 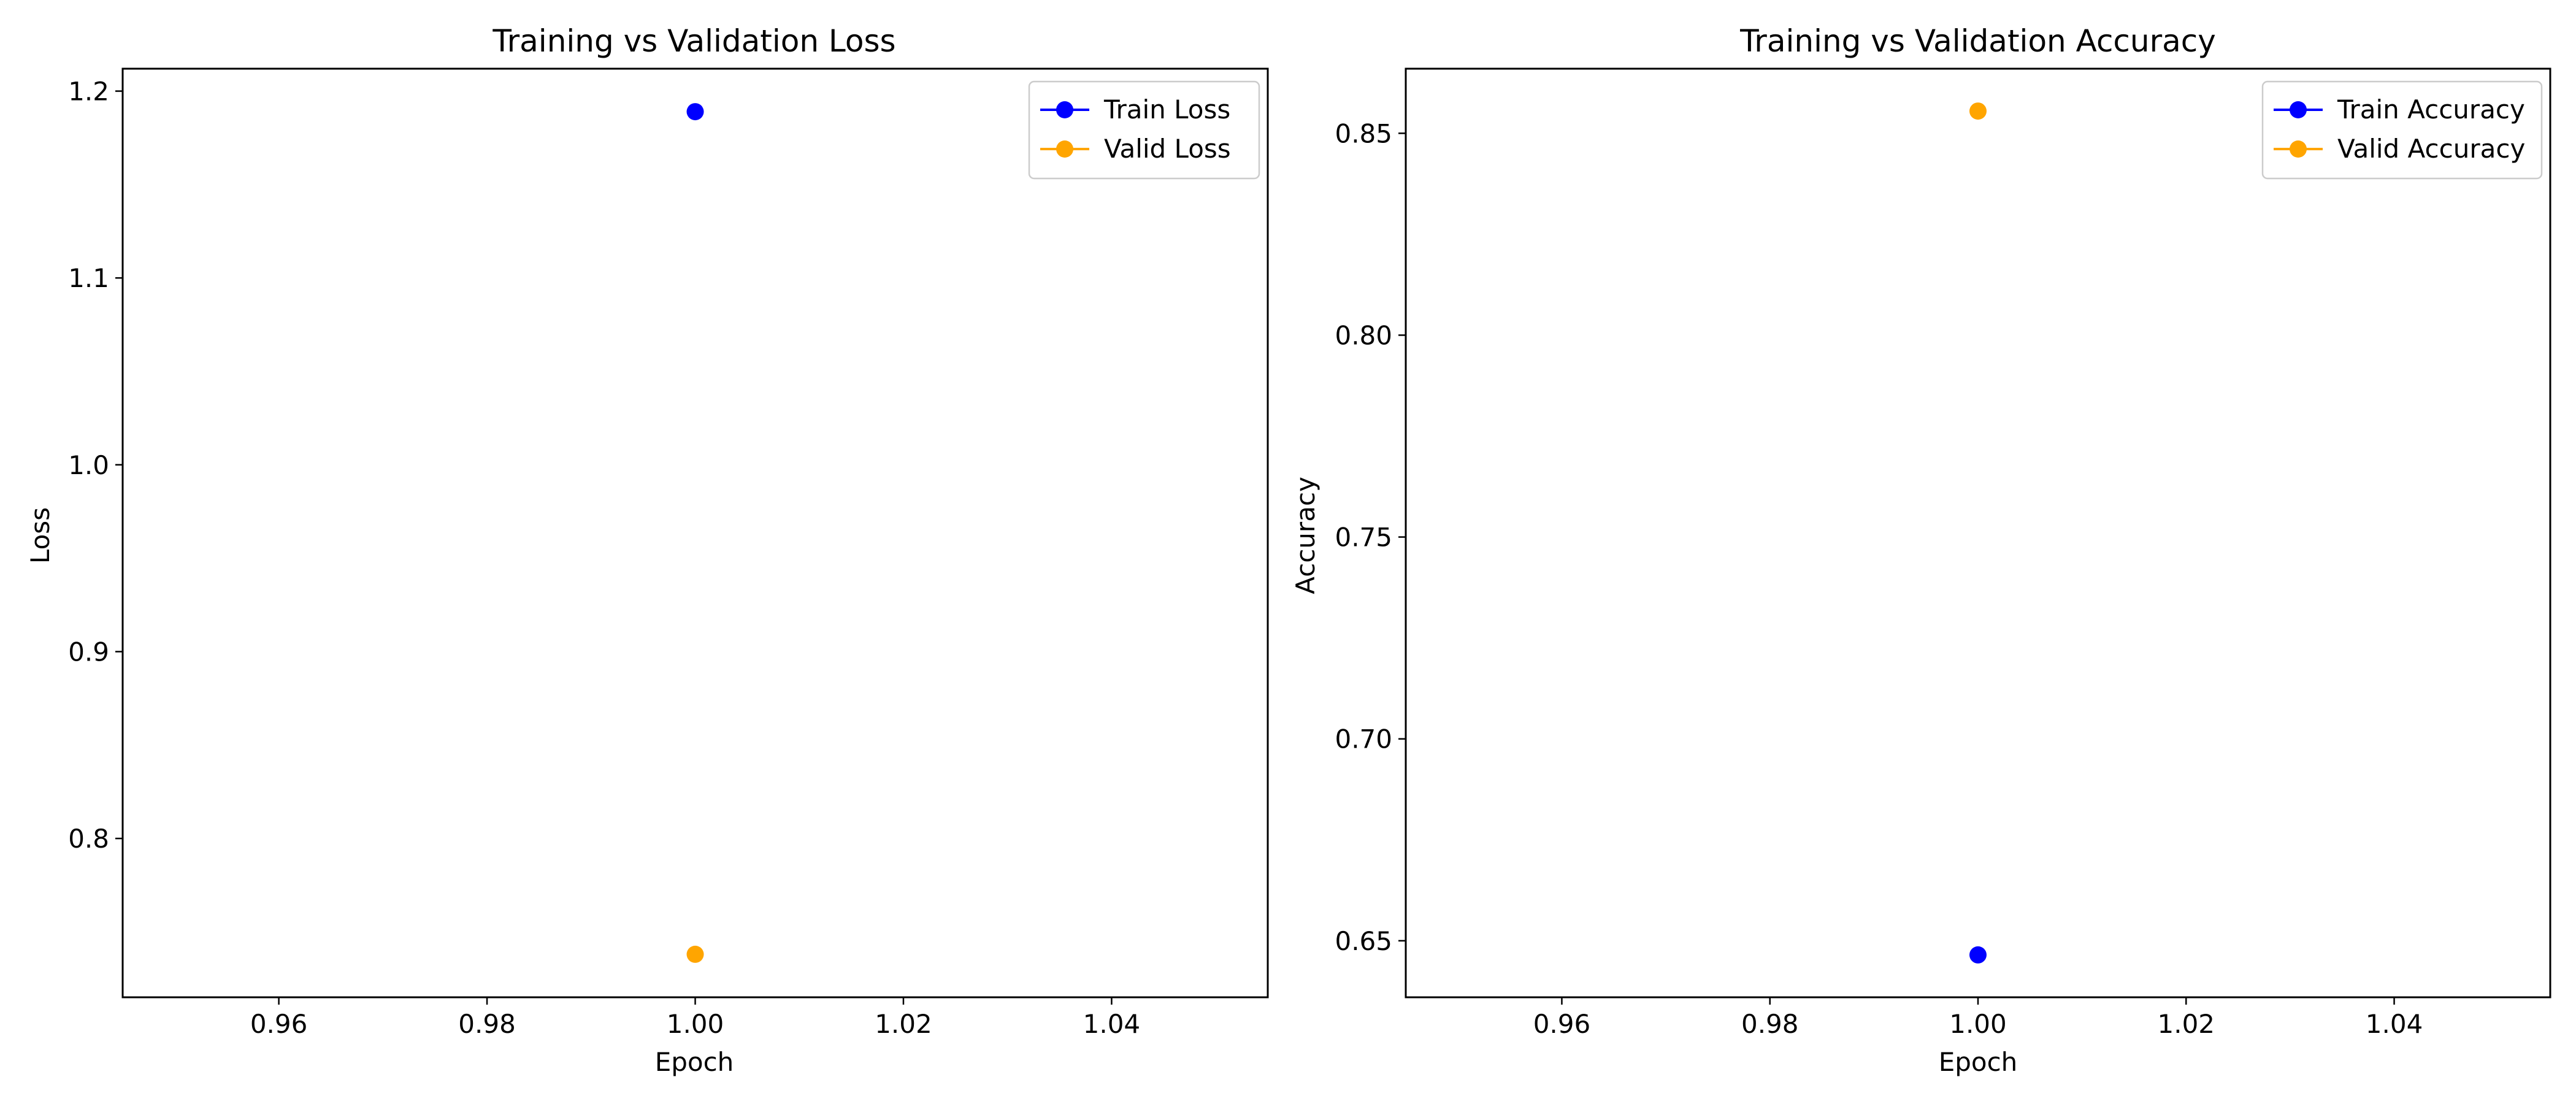 What do you see at coordinates (903, 1024) in the screenshot?
I see `loss-x-tick-label: 1.02` at bounding box center [903, 1024].